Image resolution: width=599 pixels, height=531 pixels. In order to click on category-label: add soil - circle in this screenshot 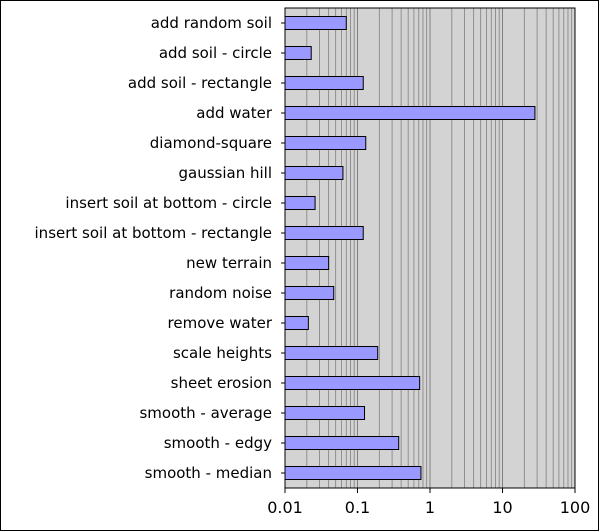, I will do `click(215, 53)`.